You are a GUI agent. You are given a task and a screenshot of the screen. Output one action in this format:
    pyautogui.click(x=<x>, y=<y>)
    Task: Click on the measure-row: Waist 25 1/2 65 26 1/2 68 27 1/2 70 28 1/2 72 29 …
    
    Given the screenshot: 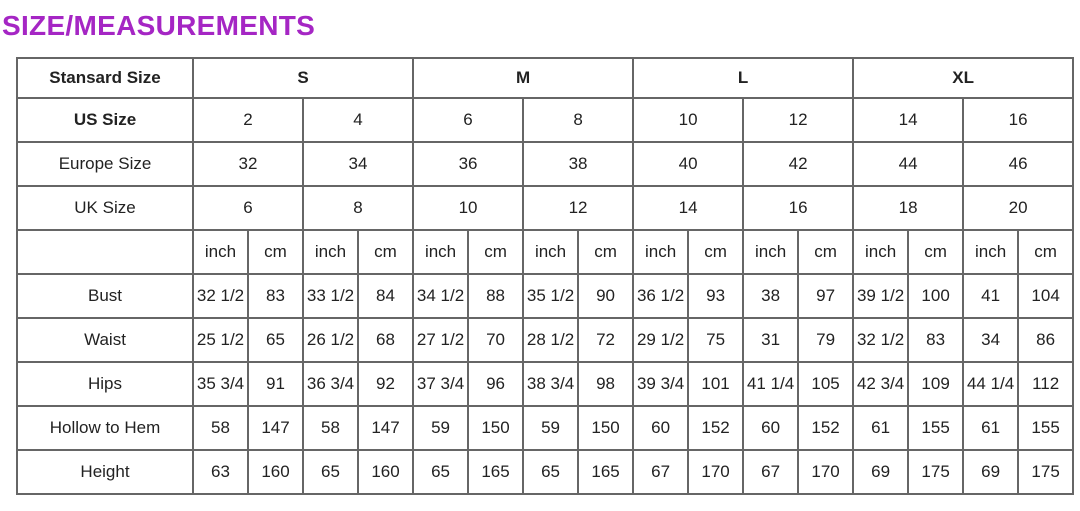 What is the action you would take?
    pyautogui.click(x=545, y=340)
    